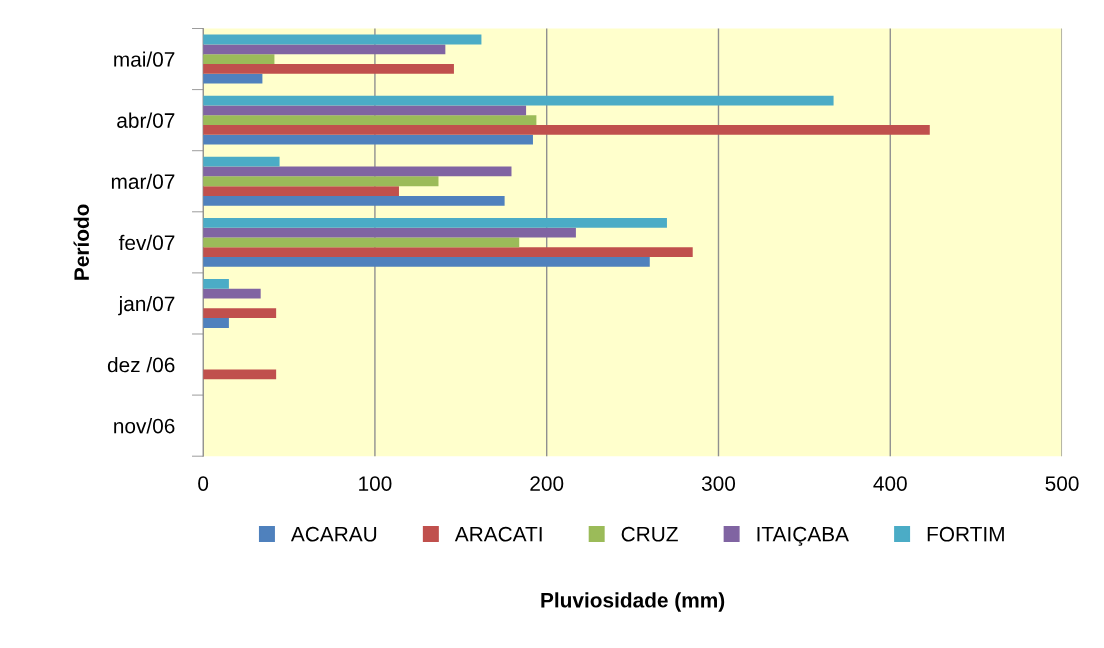 This screenshot has height=648, width=1104. Describe the element at coordinates (498, 534) in the screenshot. I see `legend-label: ARACATI` at that location.